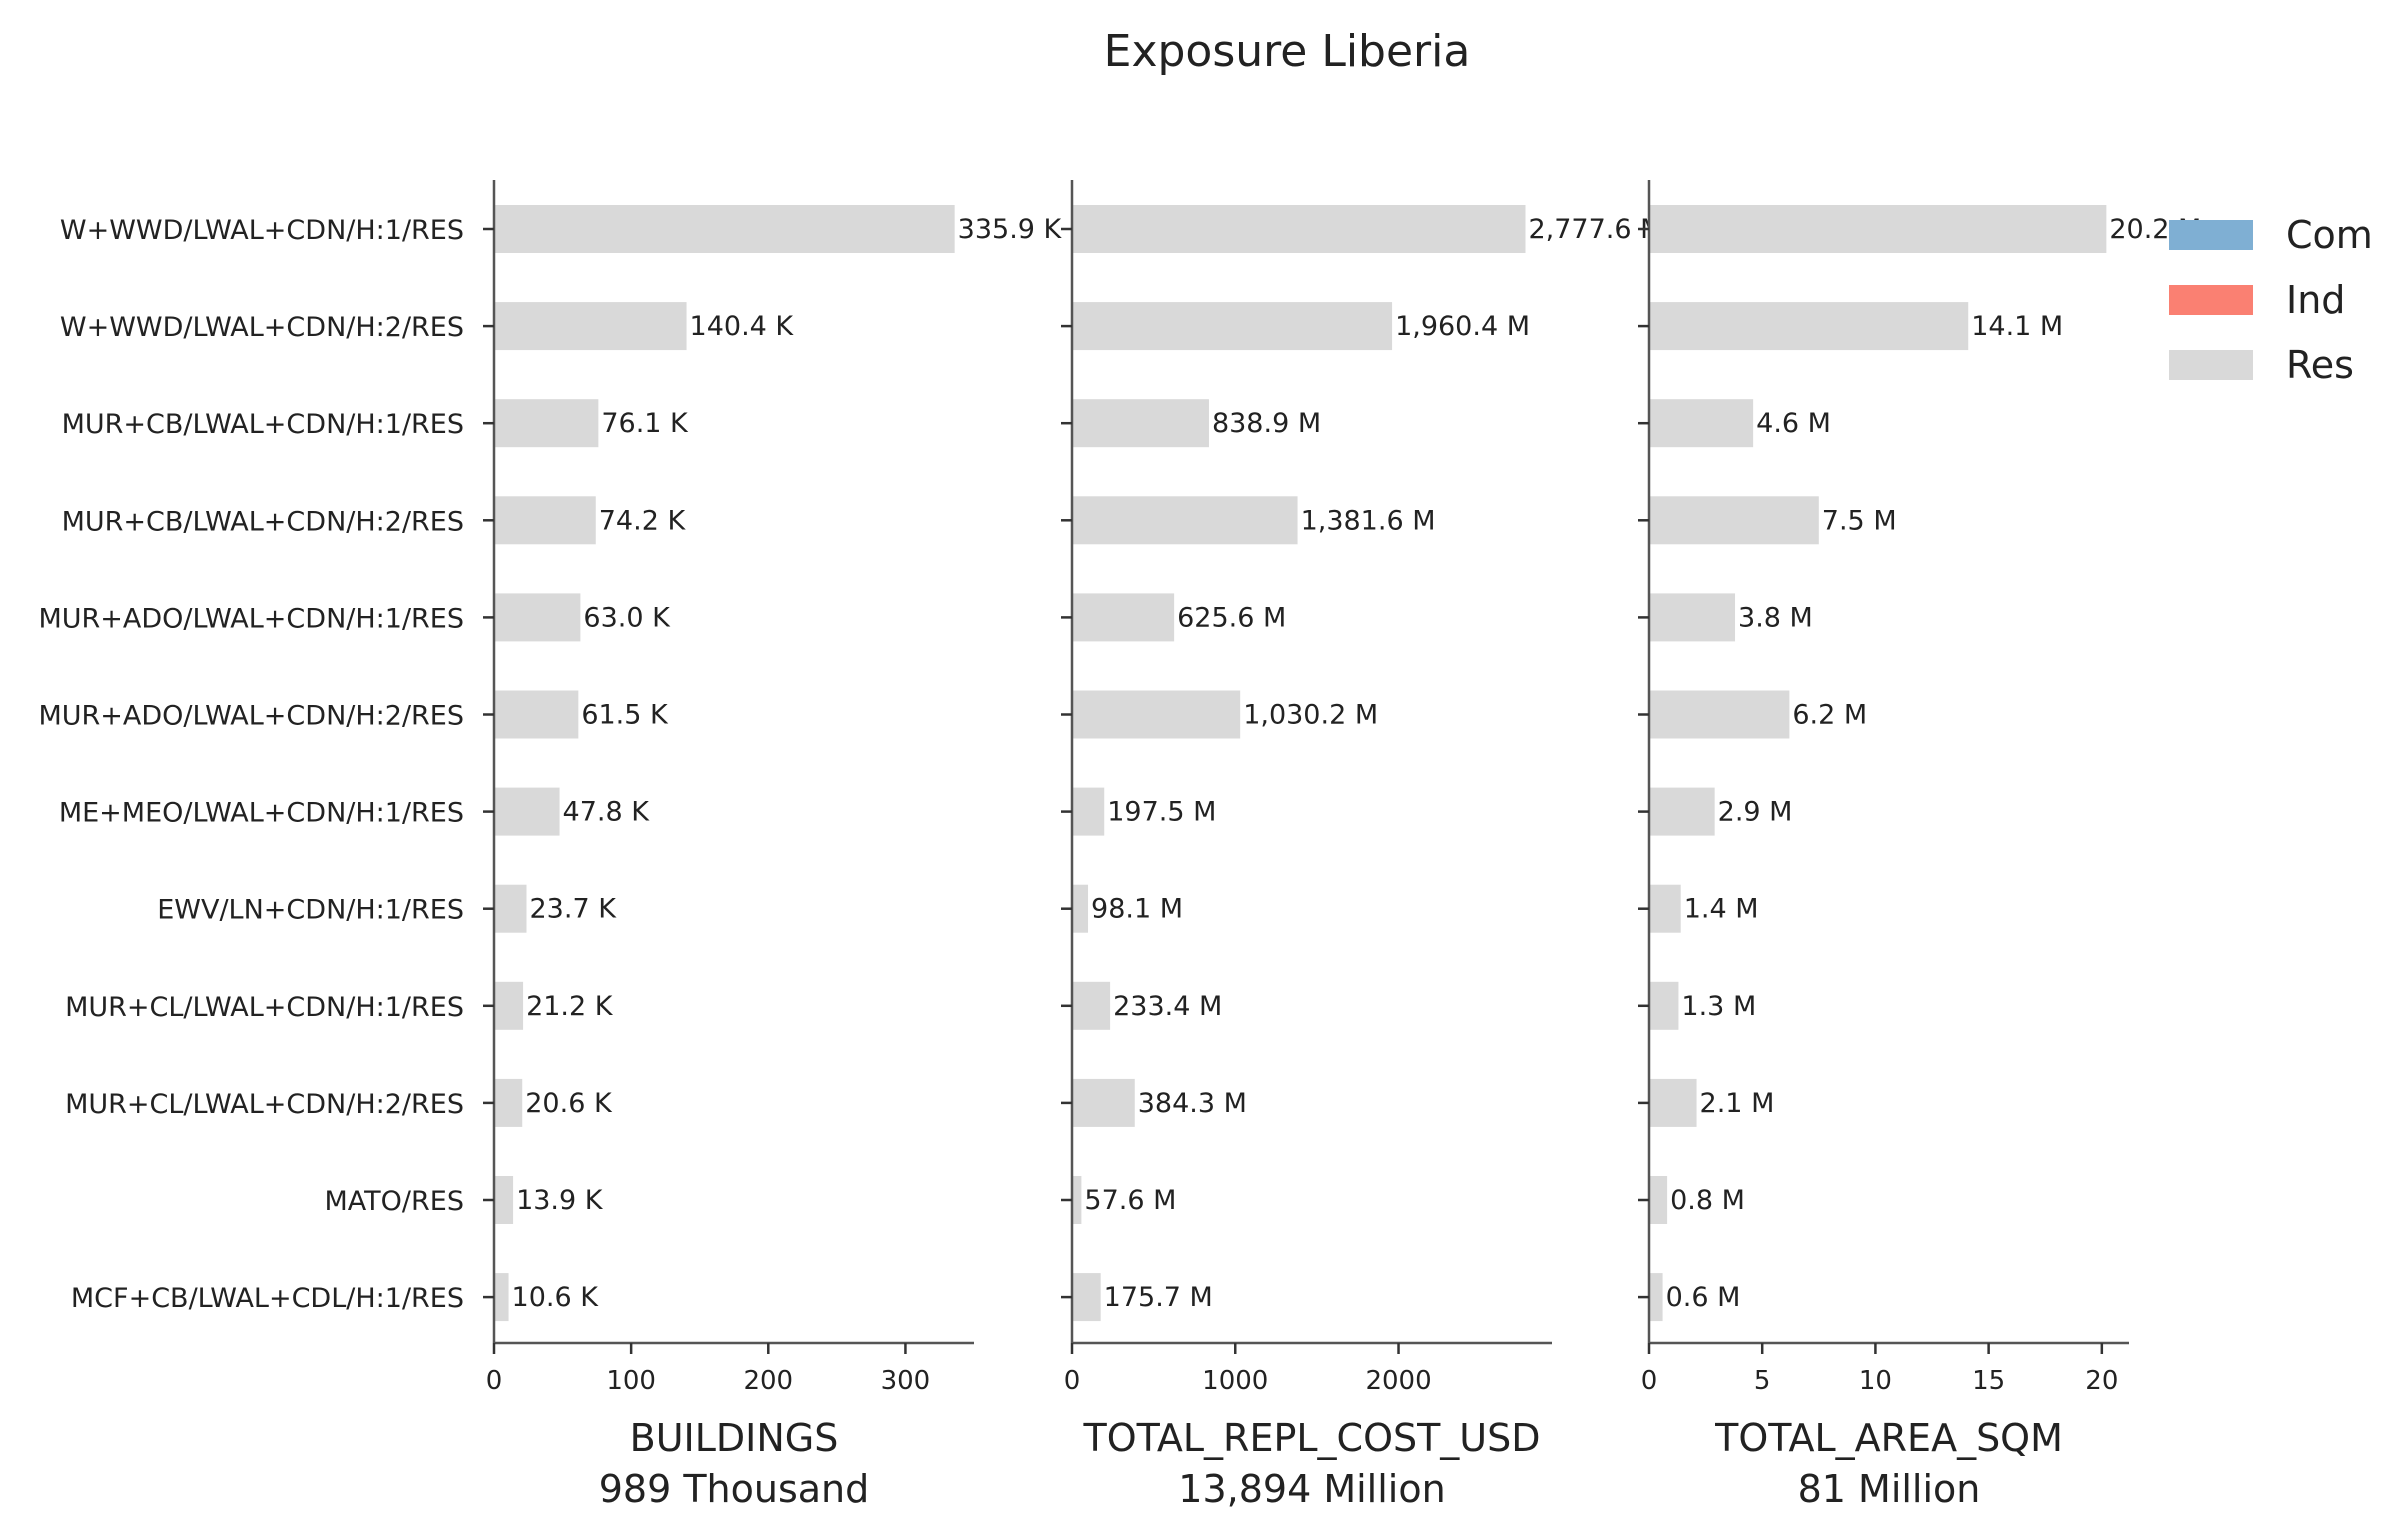 Image resolution: width=2408 pixels, height=1534 pixels. I want to click on category-label: MUR+ADO/LWAL+CDN/H:1/RES, so click(251, 618).